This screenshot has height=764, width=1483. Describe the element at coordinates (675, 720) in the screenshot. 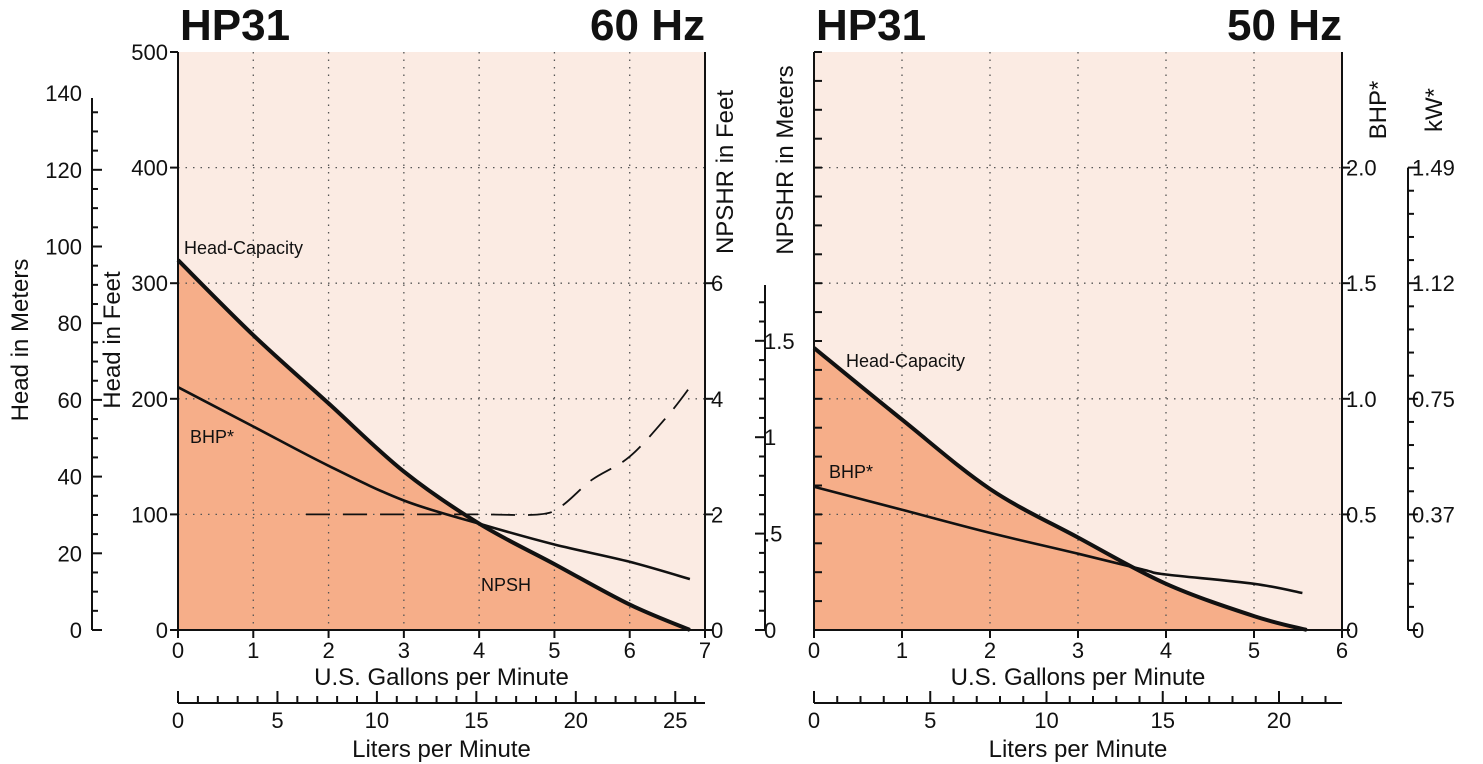

I see `lpm-tick-label: 25` at that location.